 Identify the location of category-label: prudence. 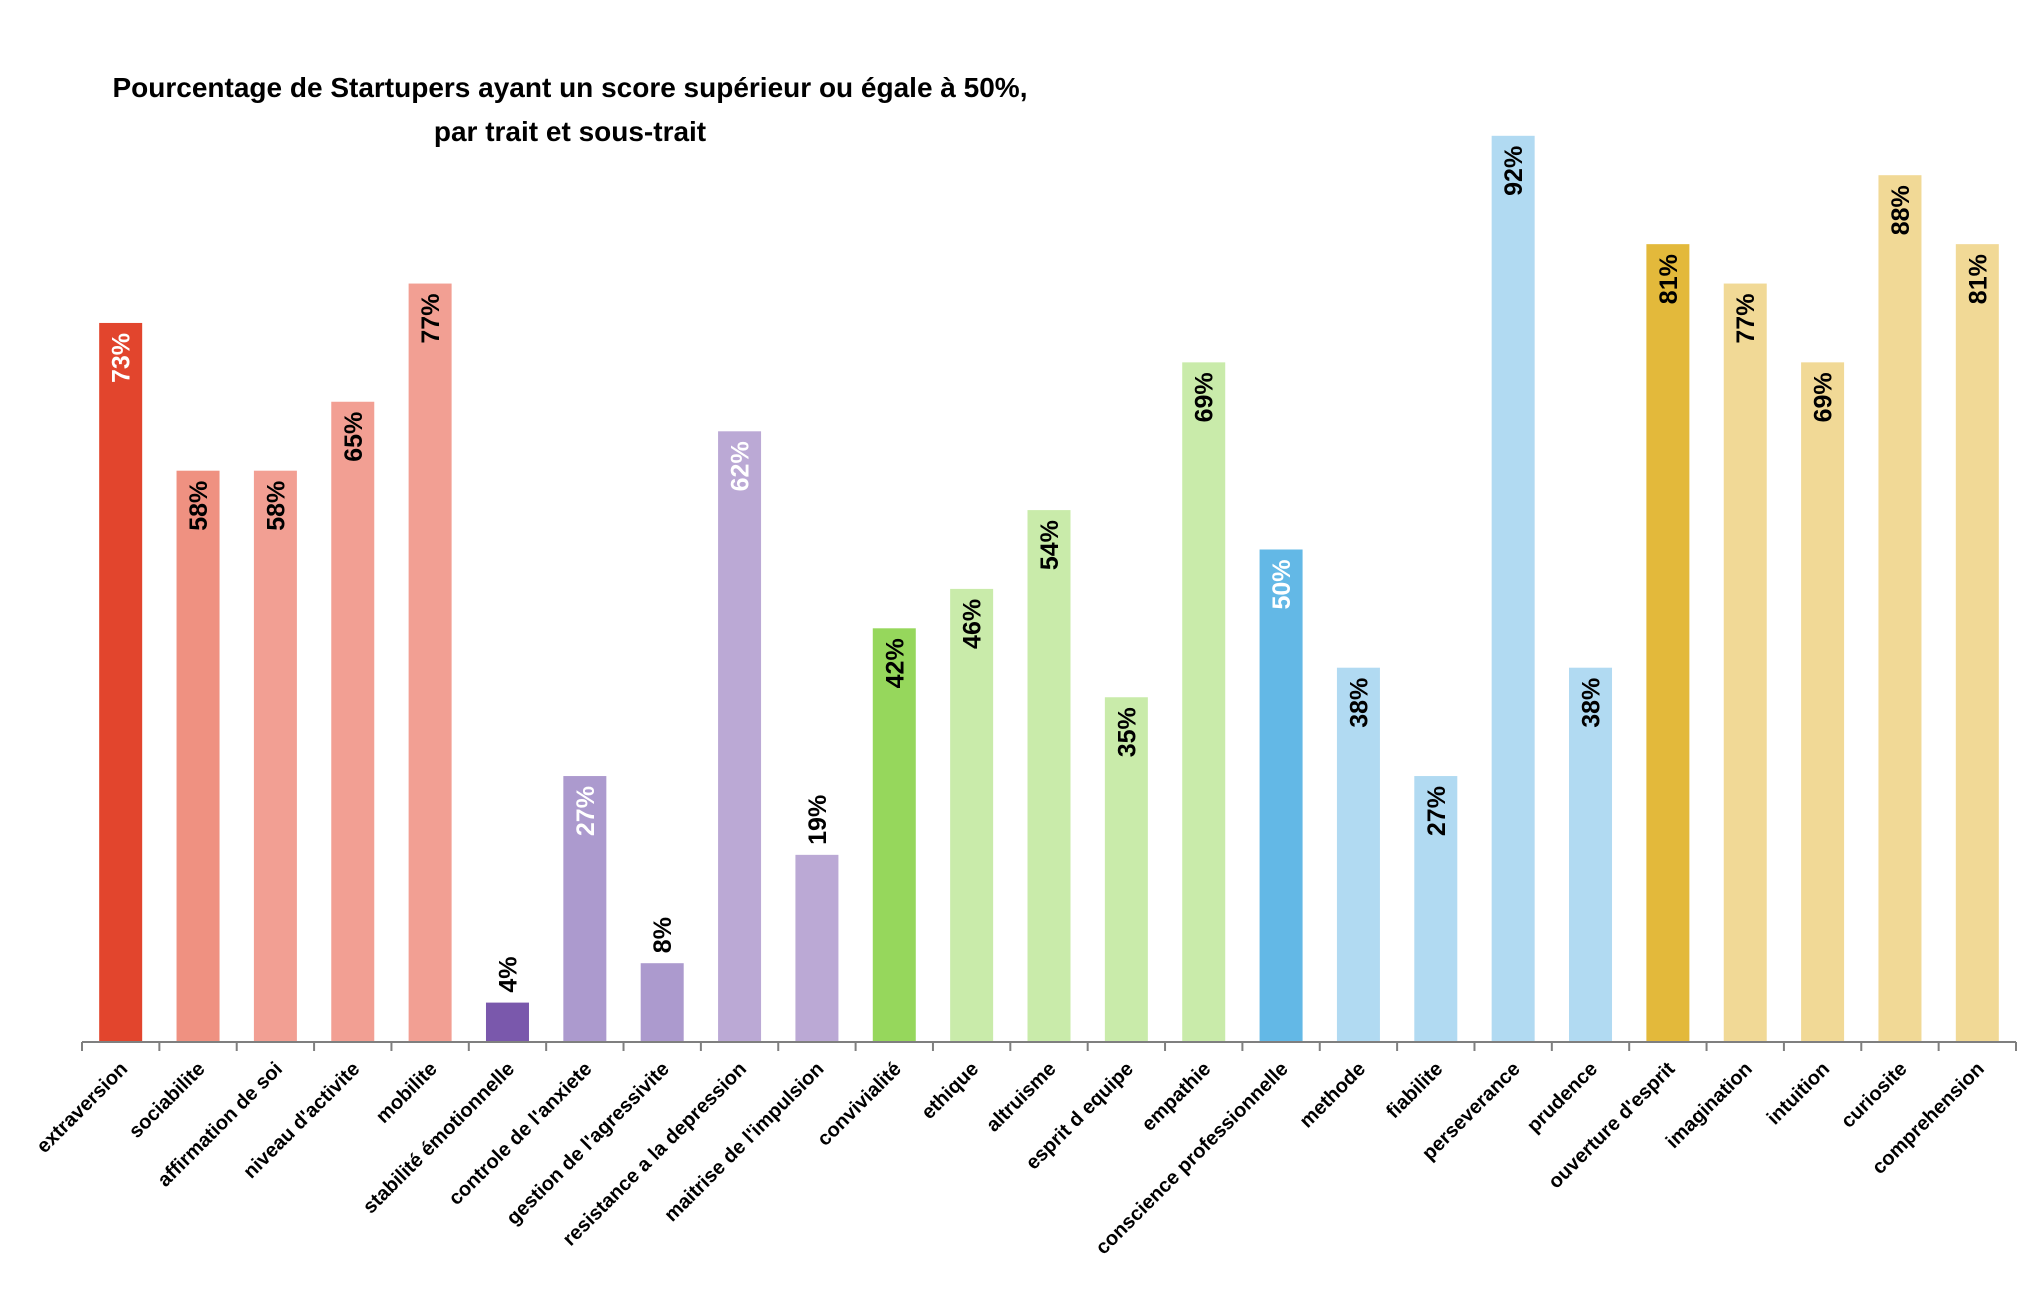
(1562, 1097).